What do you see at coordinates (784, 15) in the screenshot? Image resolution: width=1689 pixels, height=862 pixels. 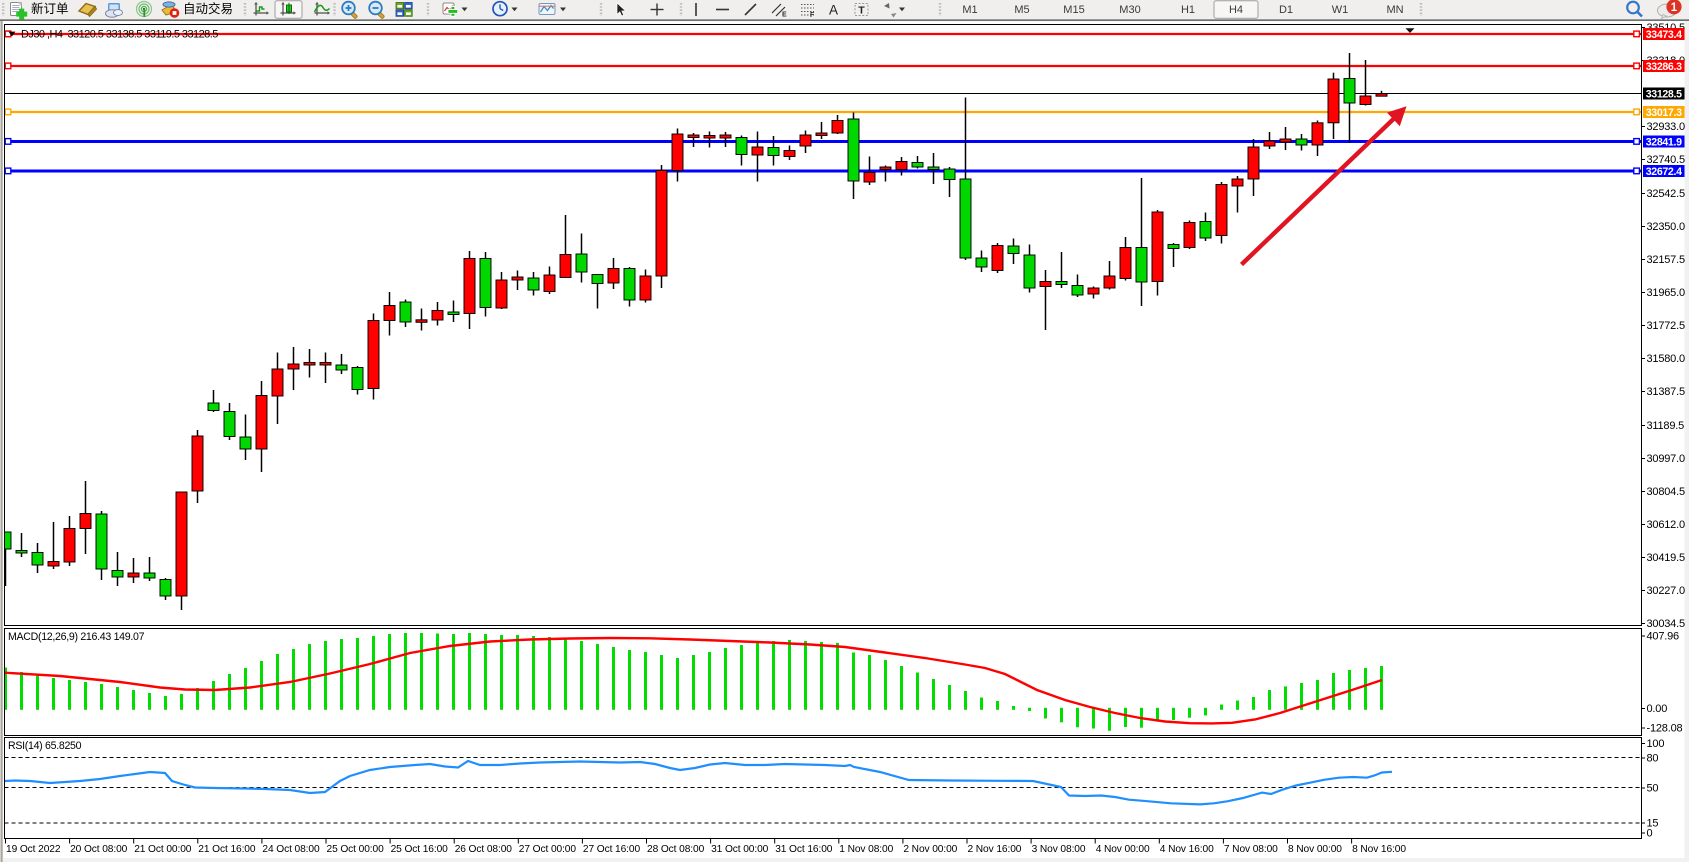 I see `svg-text: E` at bounding box center [784, 15].